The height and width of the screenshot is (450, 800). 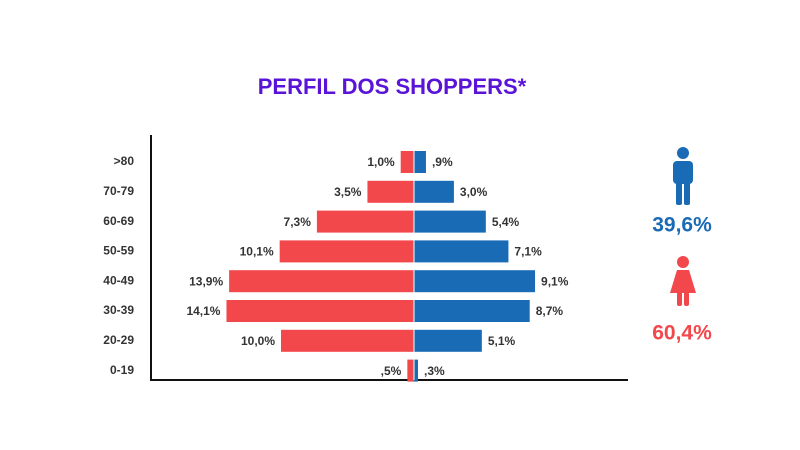 What do you see at coordinates (474, 192) in the screenshot?
I see `data-label: 3,0%` at bounding box center [474, 192].